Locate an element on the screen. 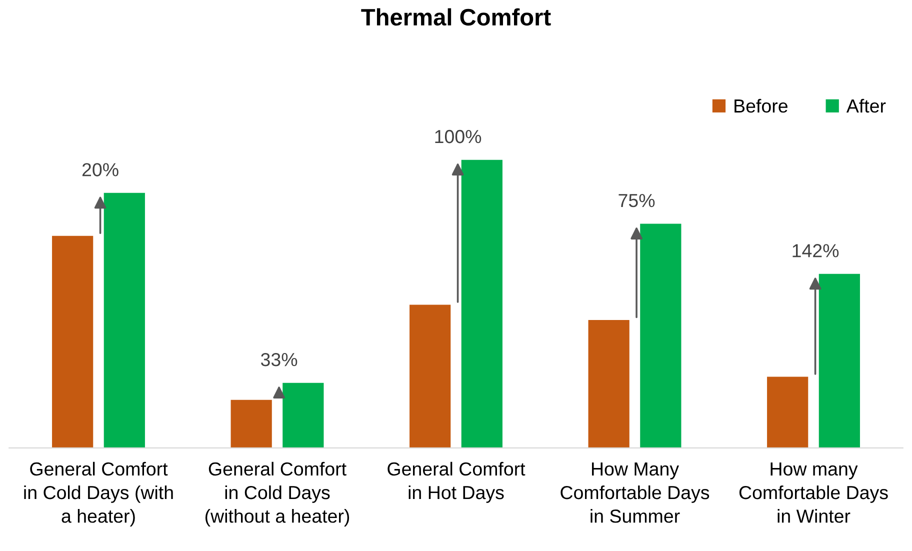 Image resolution: width=912 pixels, height=551 pixels. legend-label: After is located at coordinates (866, 105).